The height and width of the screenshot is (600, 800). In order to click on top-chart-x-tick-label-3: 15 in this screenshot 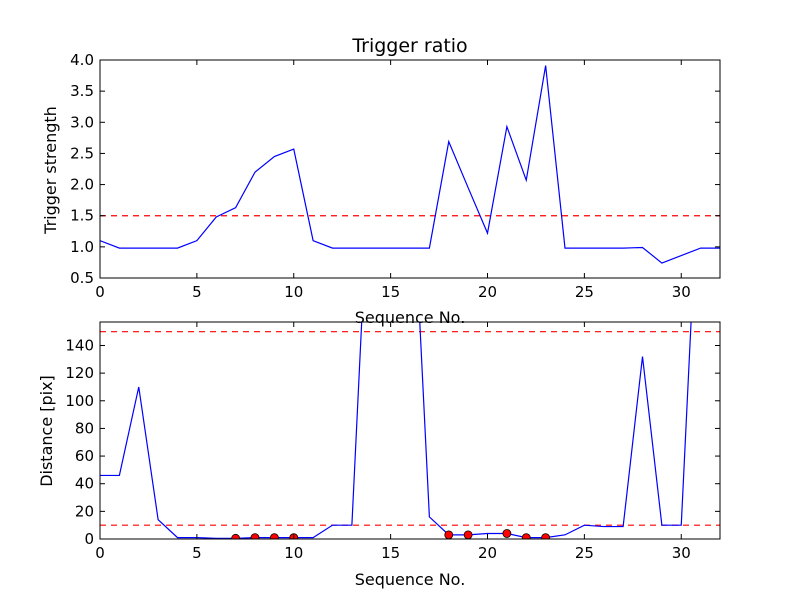, I will do `click(390, 292)`.